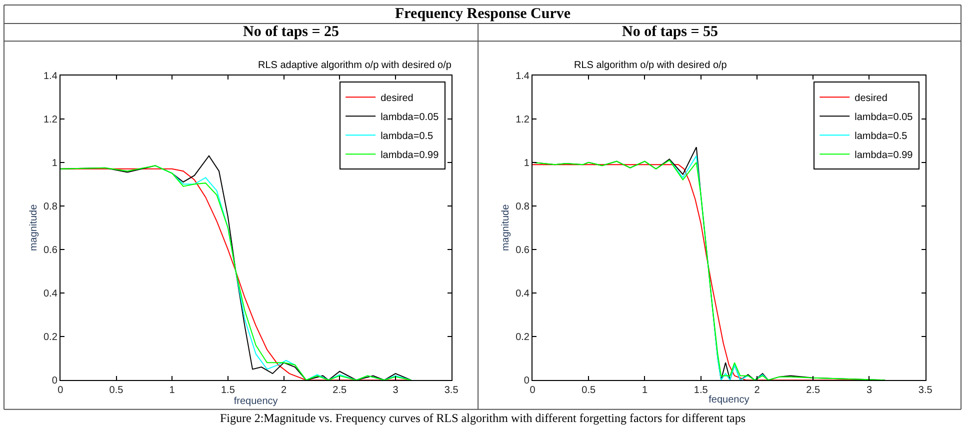 The height and width of the screenshot is (432, 969). Describe the element at coordinates (651, 65) in the screenshot. I see `chart-subtitle: RLS algorithm o/p with desired o/p` at that location.